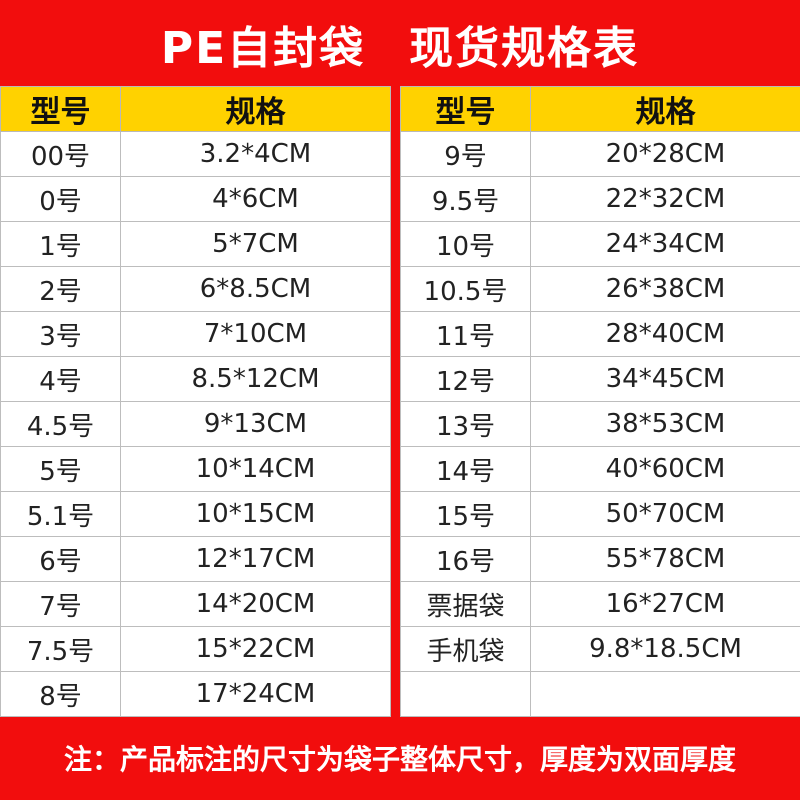  Describe the element at coordinates (465, 289) in the screenshot. I see `model-cell: 10.5号` at that location.